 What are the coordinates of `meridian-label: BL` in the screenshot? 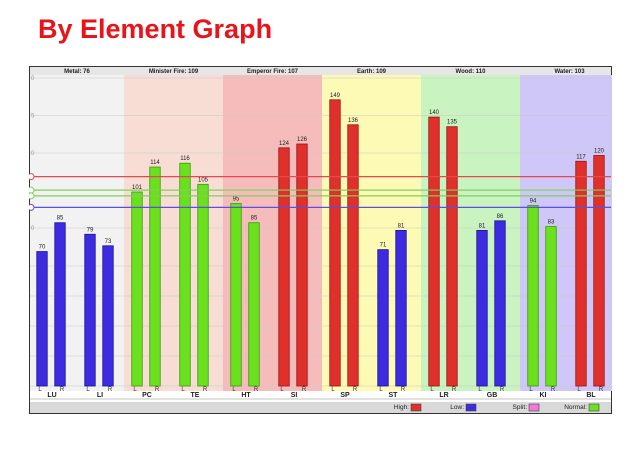 It's located at (591, 395).